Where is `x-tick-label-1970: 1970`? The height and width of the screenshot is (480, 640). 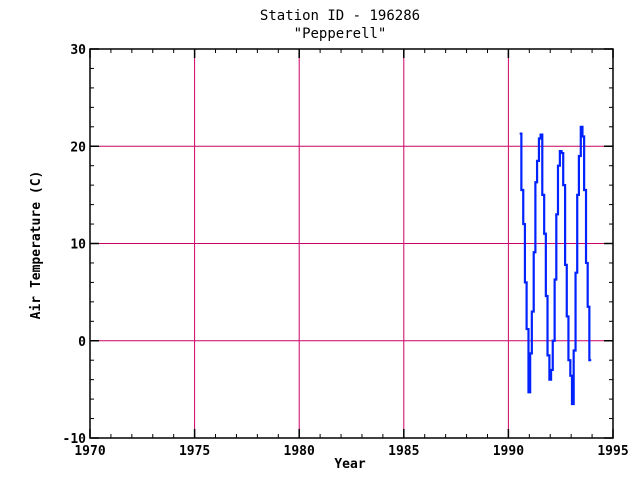
x-tick-label-1970: 1970 is located at coordinates (89, 451).